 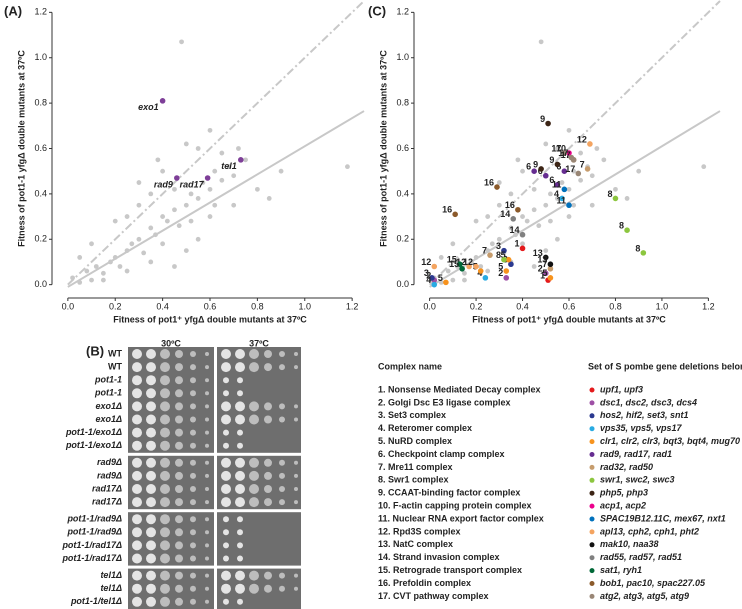 I want to click on point-label: 5, so click(x=503, y=255).